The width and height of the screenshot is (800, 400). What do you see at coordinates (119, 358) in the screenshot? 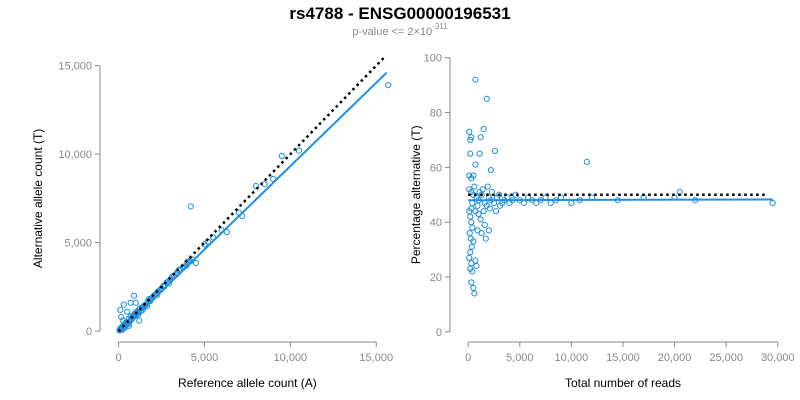
I see `left-x-tick-label: 0` at bounding box center [119, 358].